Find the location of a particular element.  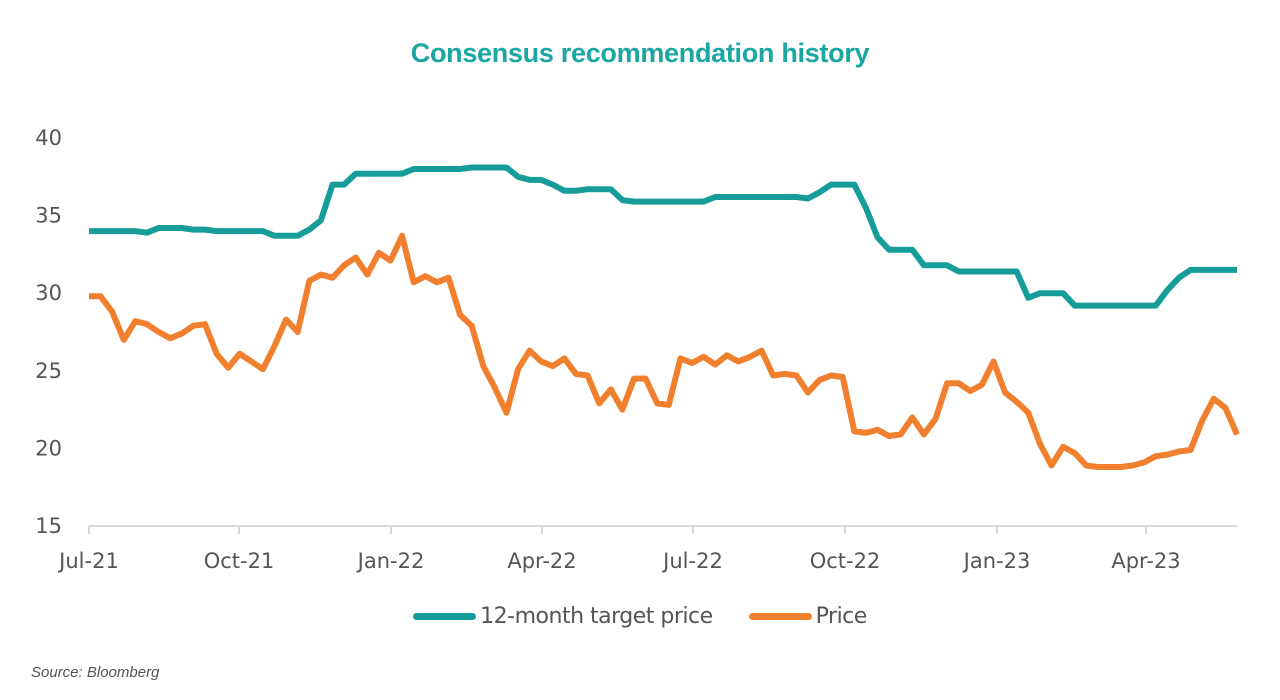

legend-item-price: Price is located at coordinates (808, 616).